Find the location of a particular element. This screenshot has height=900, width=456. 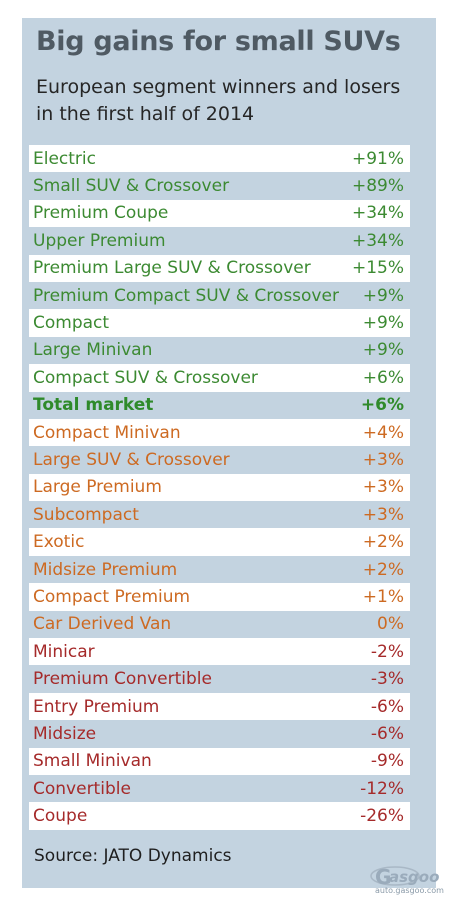

table-row: Premium Large SUV & Crossover +15% is located at coordinates (219, 268).